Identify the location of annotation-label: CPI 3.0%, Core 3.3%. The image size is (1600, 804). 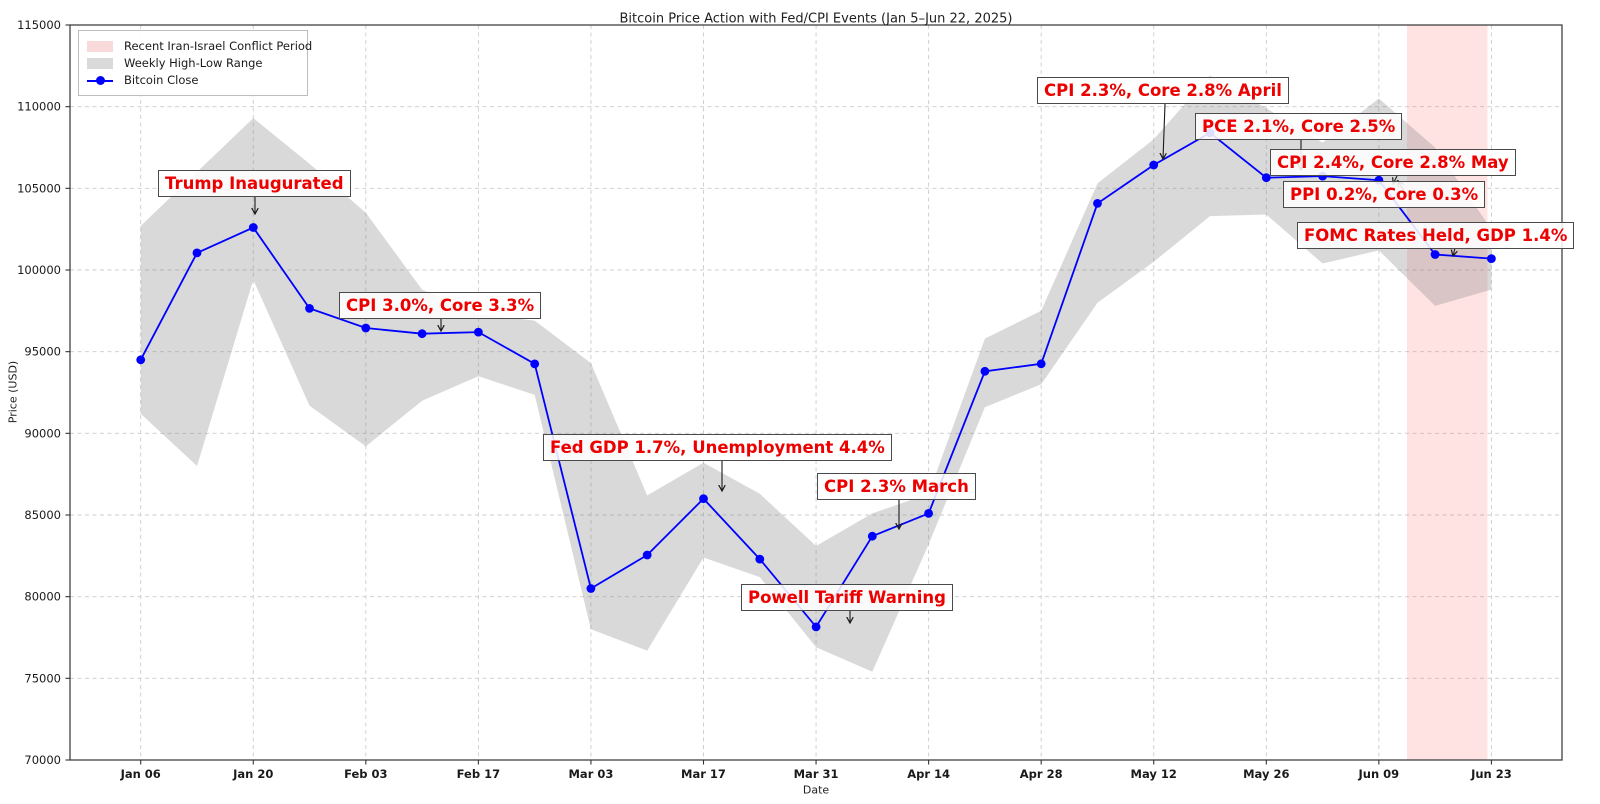
(440, 305).